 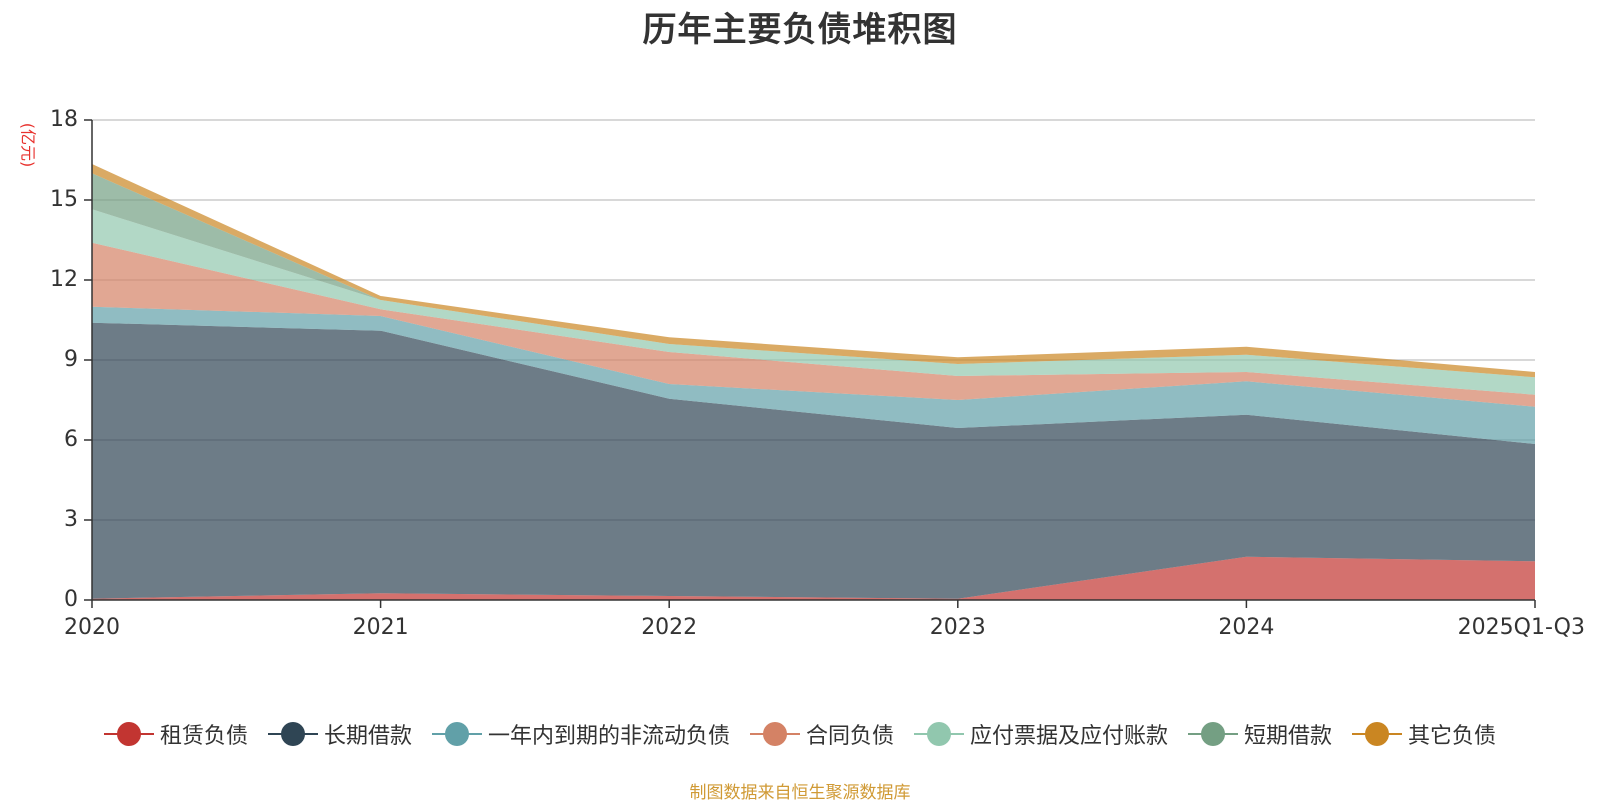 What do you see at coordinates (958, 627) in the screenshot?
I see `x-tick-label: 2023` at bounding box center [958, 627].